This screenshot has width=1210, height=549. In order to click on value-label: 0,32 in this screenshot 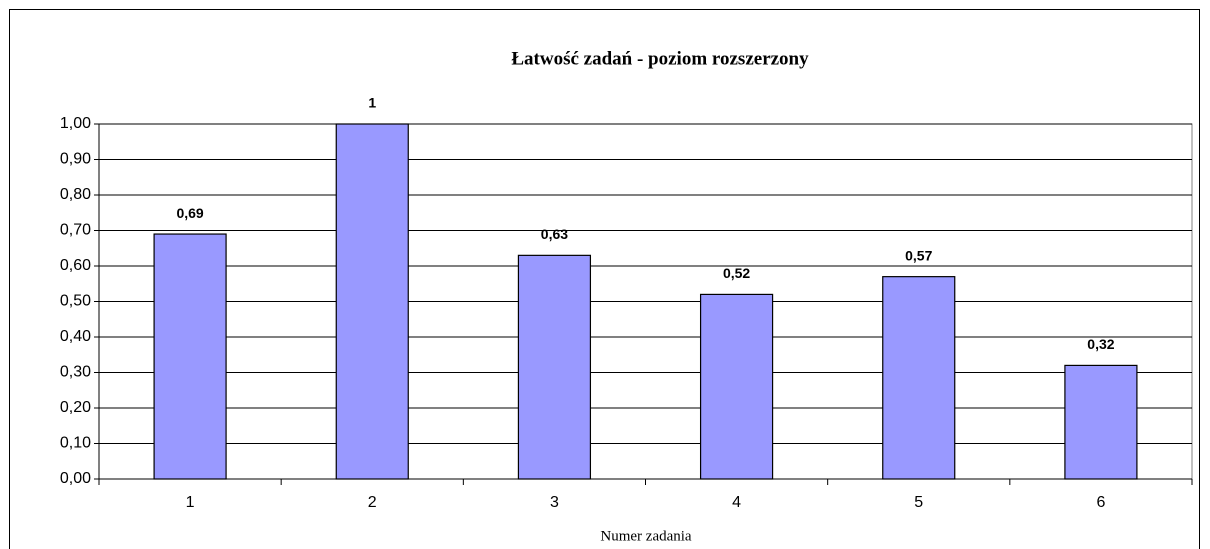, I will do `click(1100, 344)`.